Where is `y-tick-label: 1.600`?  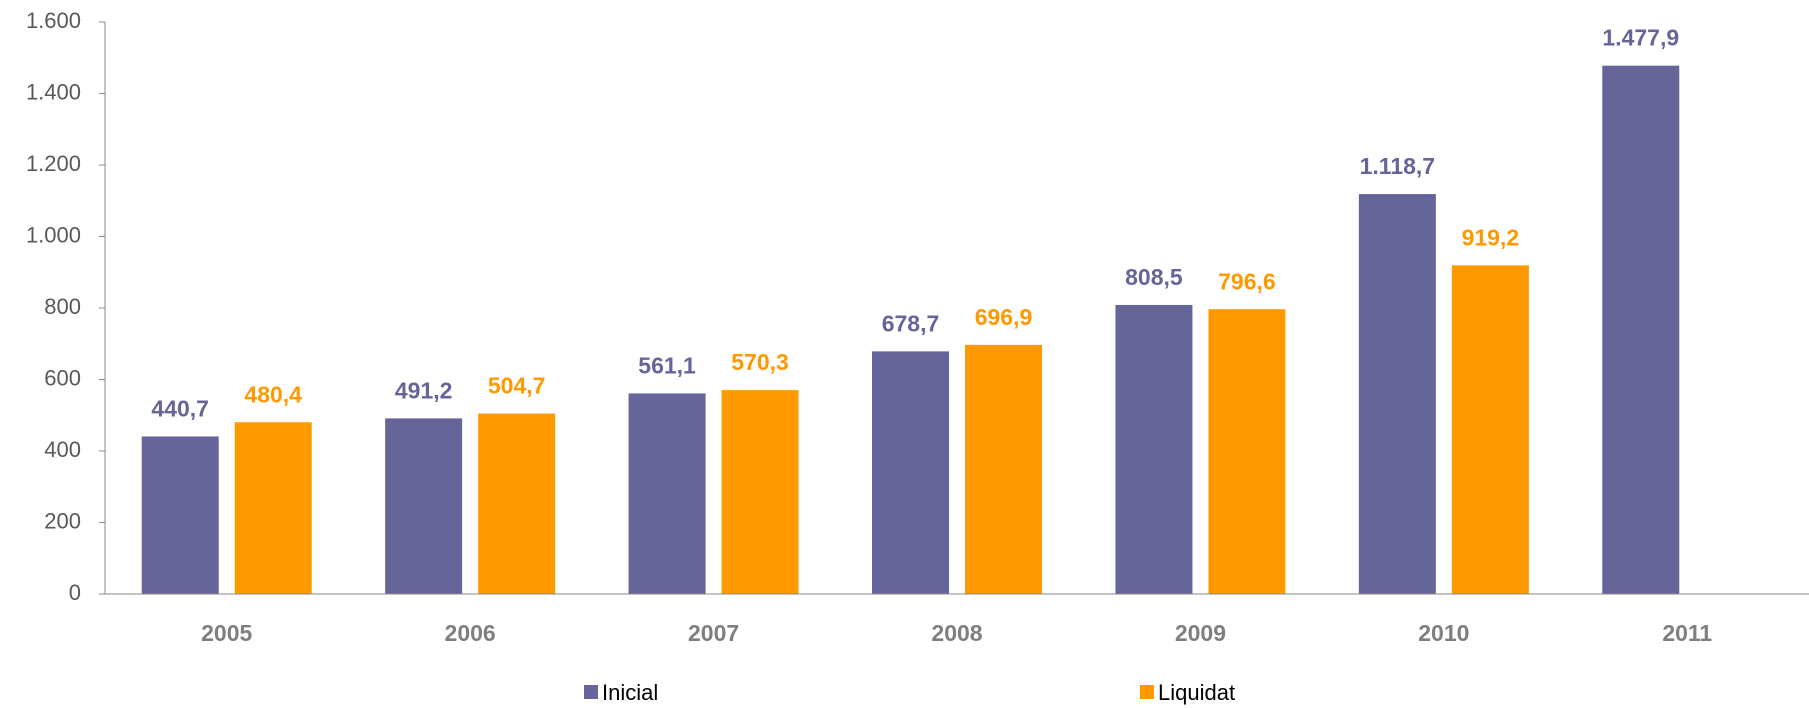 y-tick-label: 1.600 is located at coordinates (53, 20).